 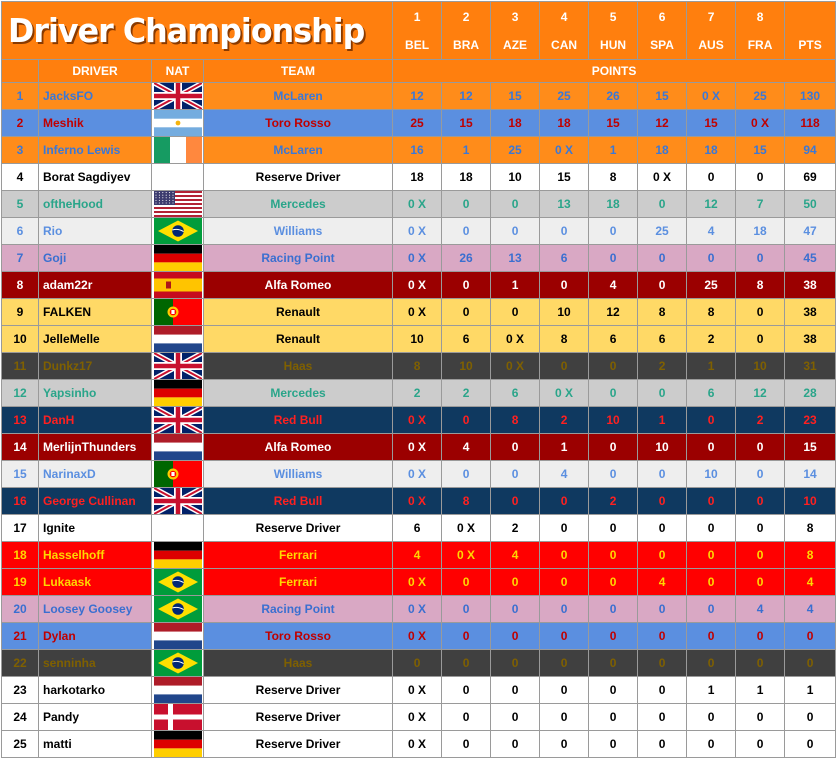 I want to click on race-number: 1, so click(x=417, y=16).